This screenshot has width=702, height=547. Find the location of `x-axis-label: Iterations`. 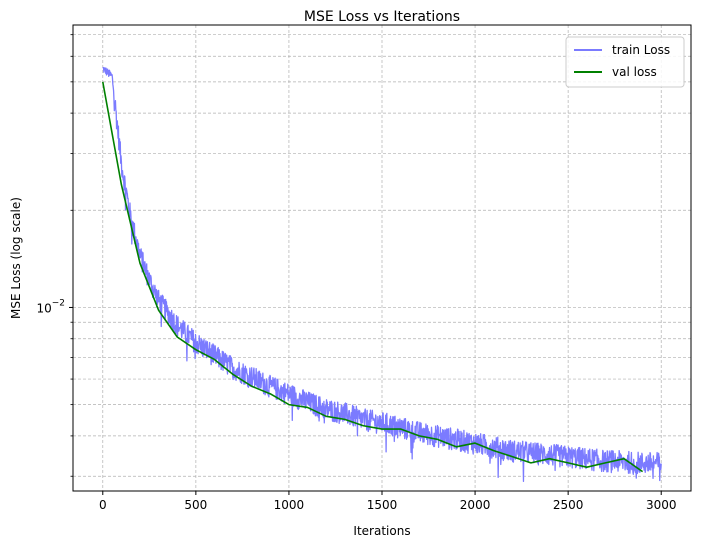

x-axis-label: Iterations is located at coordinates (381, 531).